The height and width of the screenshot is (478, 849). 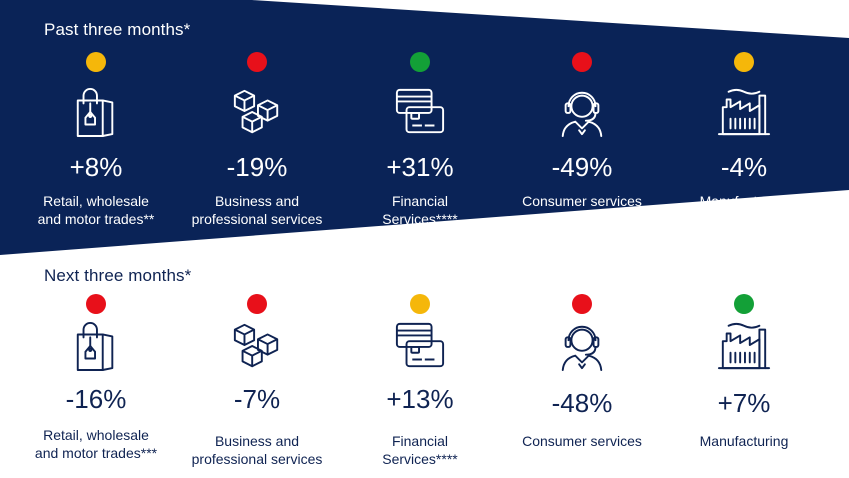 What do you see at coordinates (582, 441) in the screenshot?
I see `next-consumer-label-line1: Consumer services` at bounding box center [582, 441].